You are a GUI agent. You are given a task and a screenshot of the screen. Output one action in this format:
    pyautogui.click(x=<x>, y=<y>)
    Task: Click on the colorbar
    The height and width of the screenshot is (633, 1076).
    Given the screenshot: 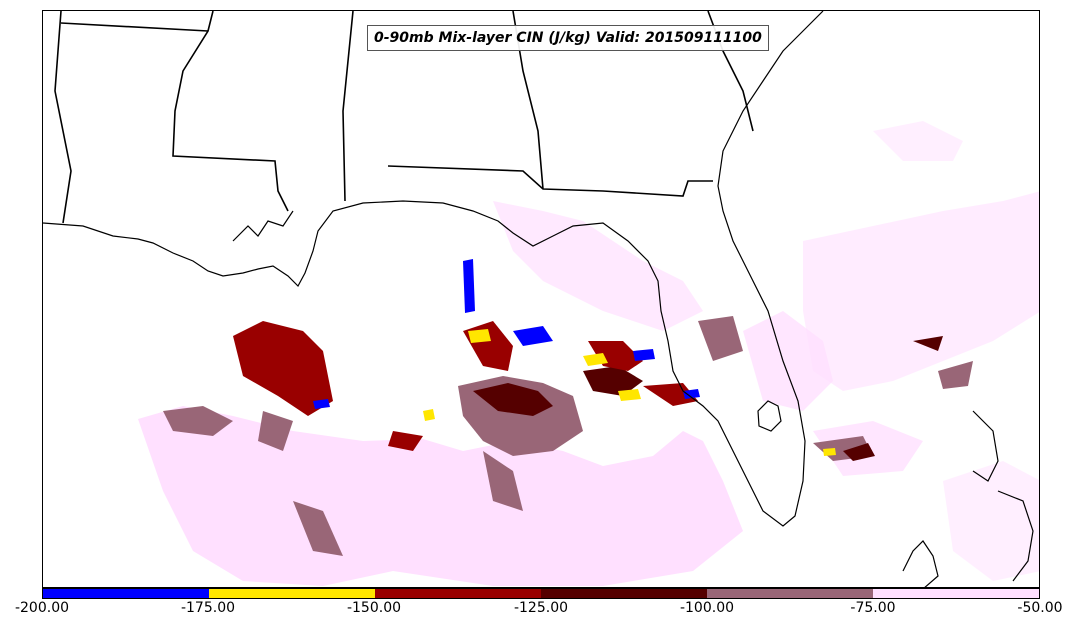 What is the action you would take?
    pyautogui.click(x=541, y=593)
    